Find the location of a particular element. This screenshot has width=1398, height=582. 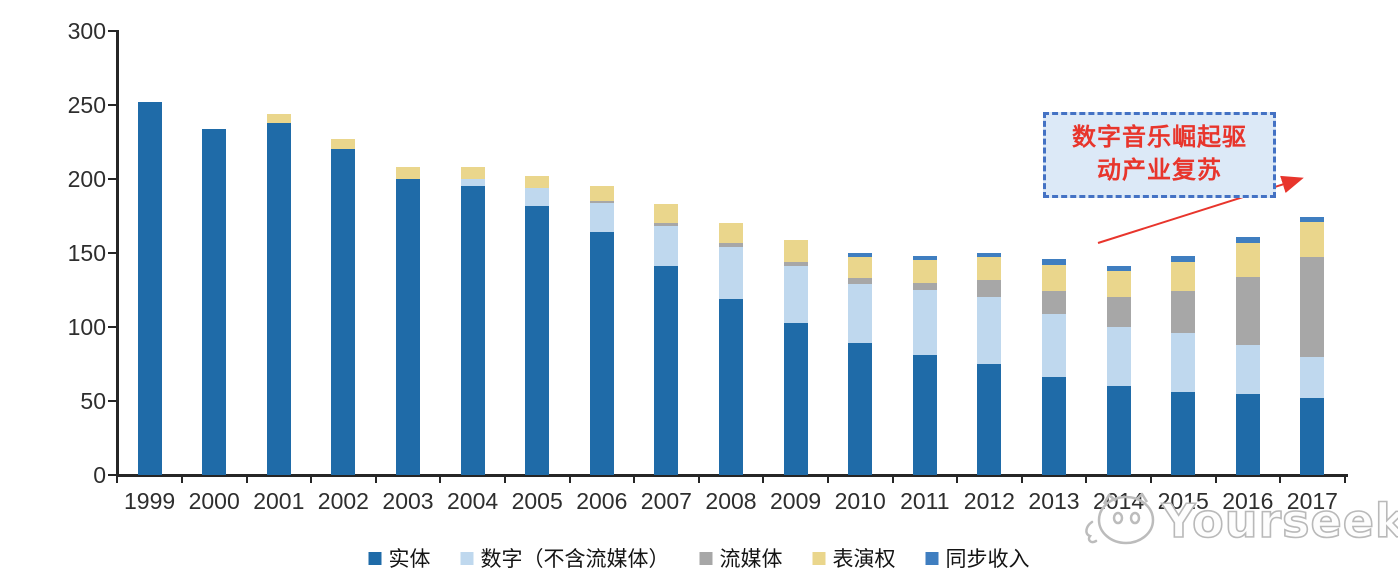

legend-item: 数字（不含流媒体） is located at coordinates (565, 558).